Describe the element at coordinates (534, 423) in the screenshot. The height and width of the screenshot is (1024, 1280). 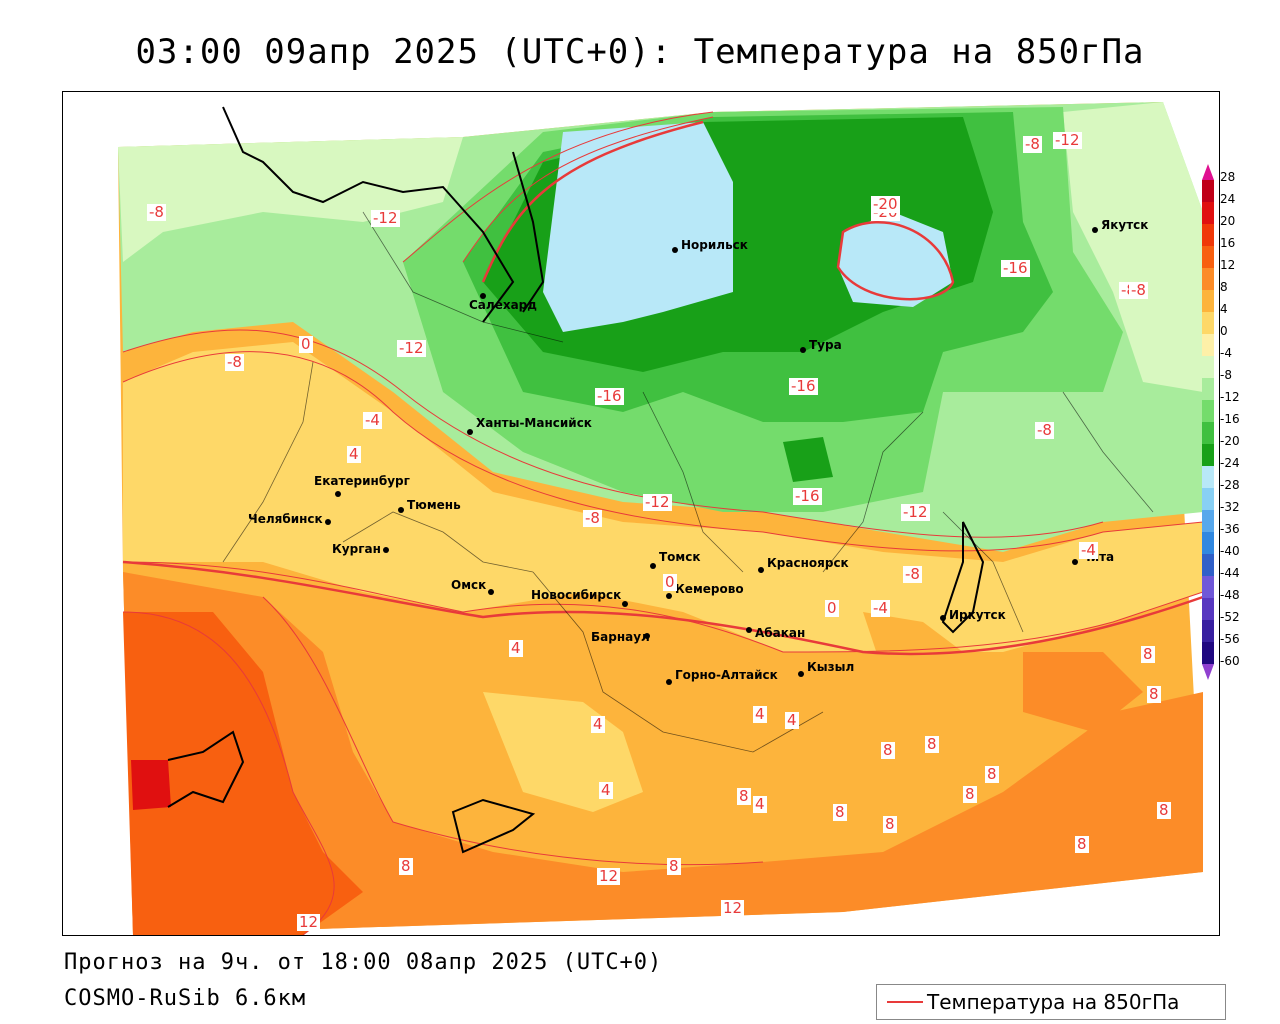
I see `city-label: Ханты-Мансийск` at that location.